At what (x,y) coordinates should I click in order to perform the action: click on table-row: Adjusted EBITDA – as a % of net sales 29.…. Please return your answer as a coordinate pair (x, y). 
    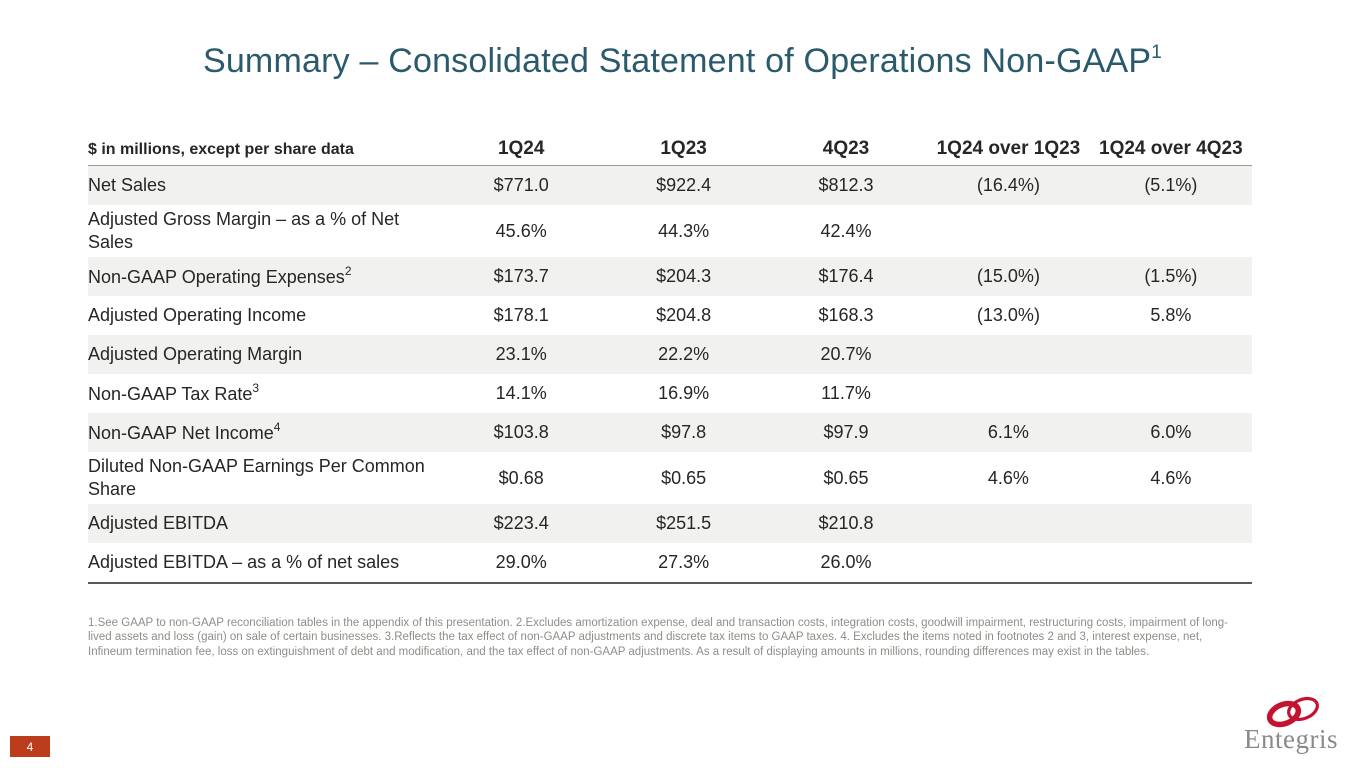
    Looking at the image, I should click on (670, 562).